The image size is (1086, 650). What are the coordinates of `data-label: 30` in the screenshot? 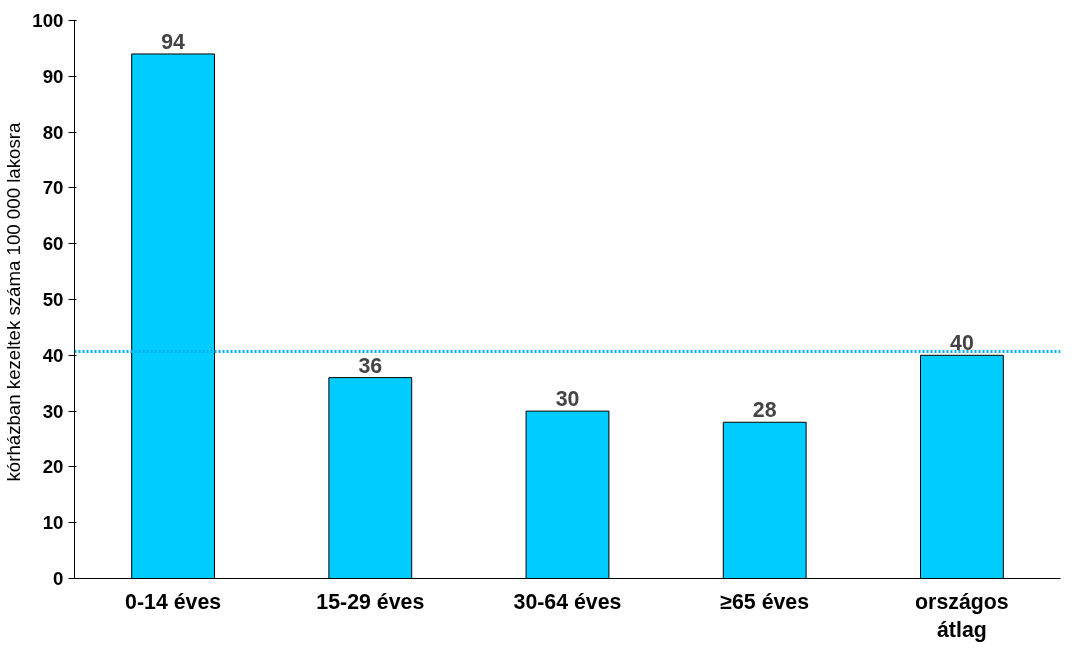 It's located at (567, 399).